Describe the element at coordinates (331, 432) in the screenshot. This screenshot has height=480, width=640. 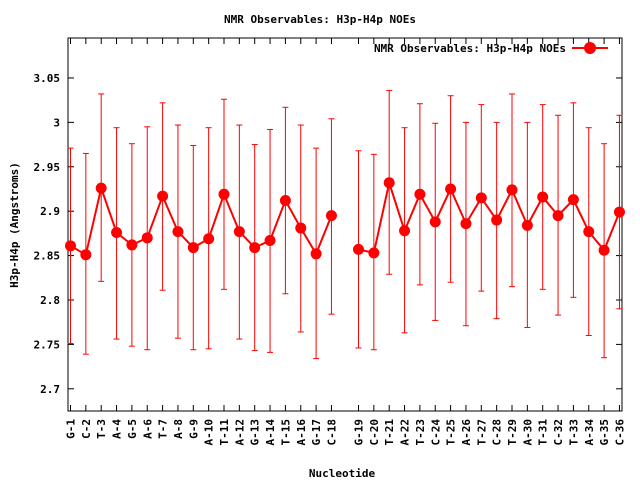
I see `x-tick-label: C-18` at that location.